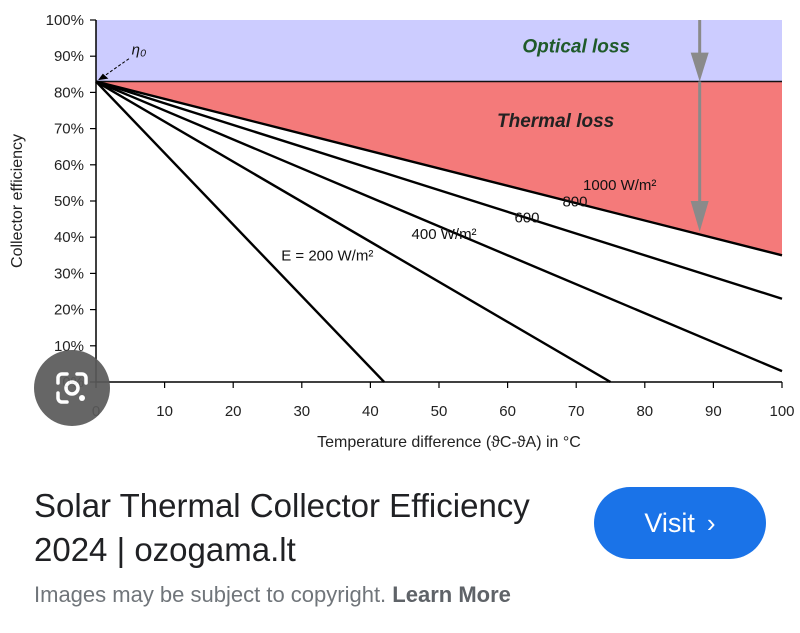 The image size is (800, 633). I want to click on optical-loss-label: Optical loss, so click(576, 47).